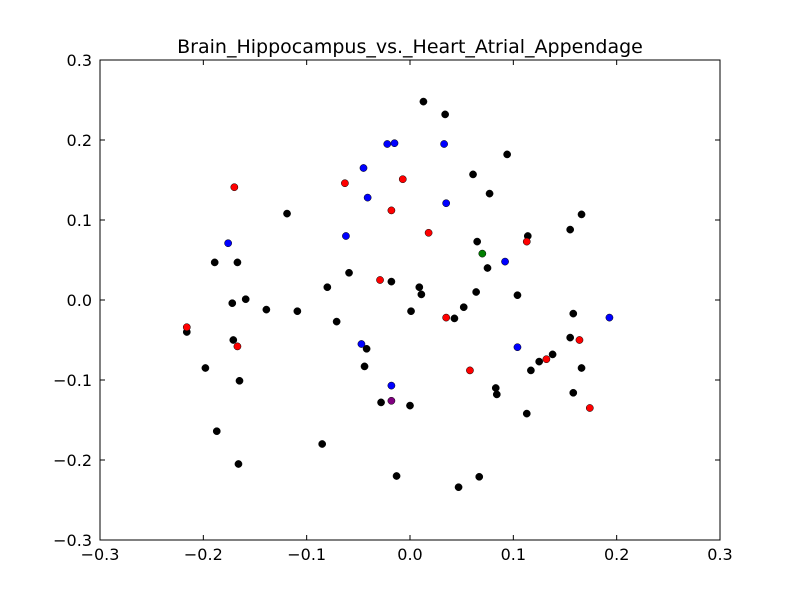 This screenshot has width=800, height=600. What do you see at coordinates (616, 554) in the screenshot?
I see `x-tick-label: 0.2` at bounding box center [616, 554].